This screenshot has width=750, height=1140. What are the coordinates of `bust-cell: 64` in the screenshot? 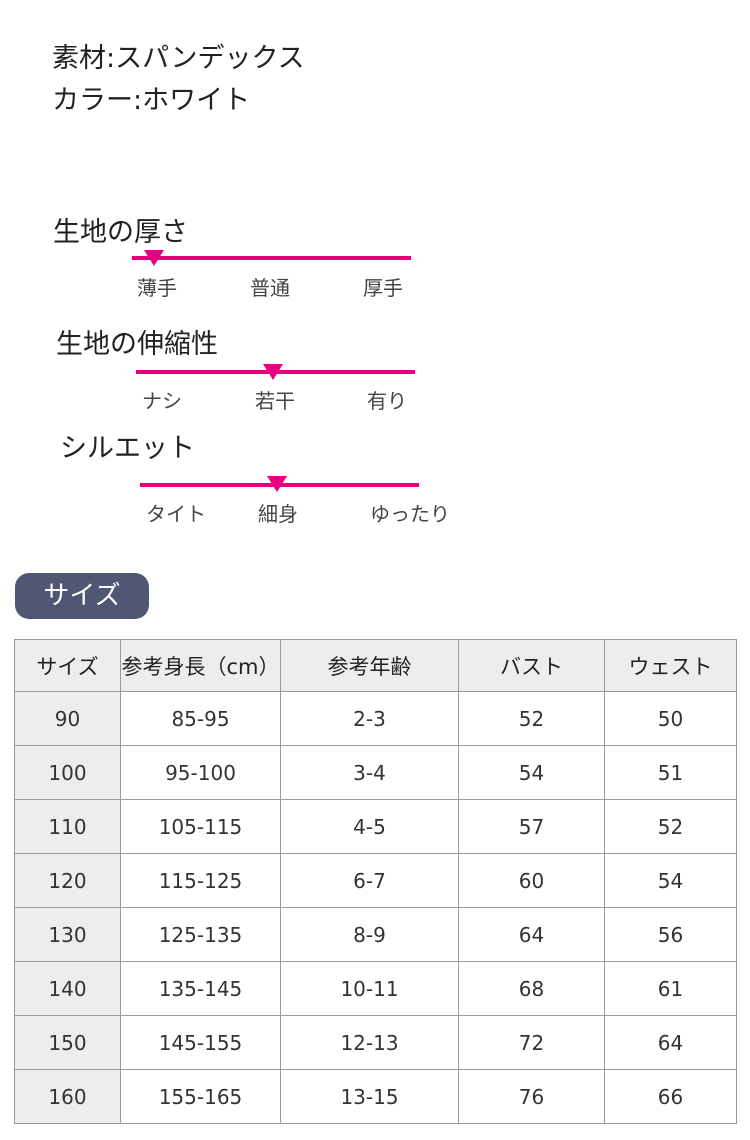 It's located at (531, 934).